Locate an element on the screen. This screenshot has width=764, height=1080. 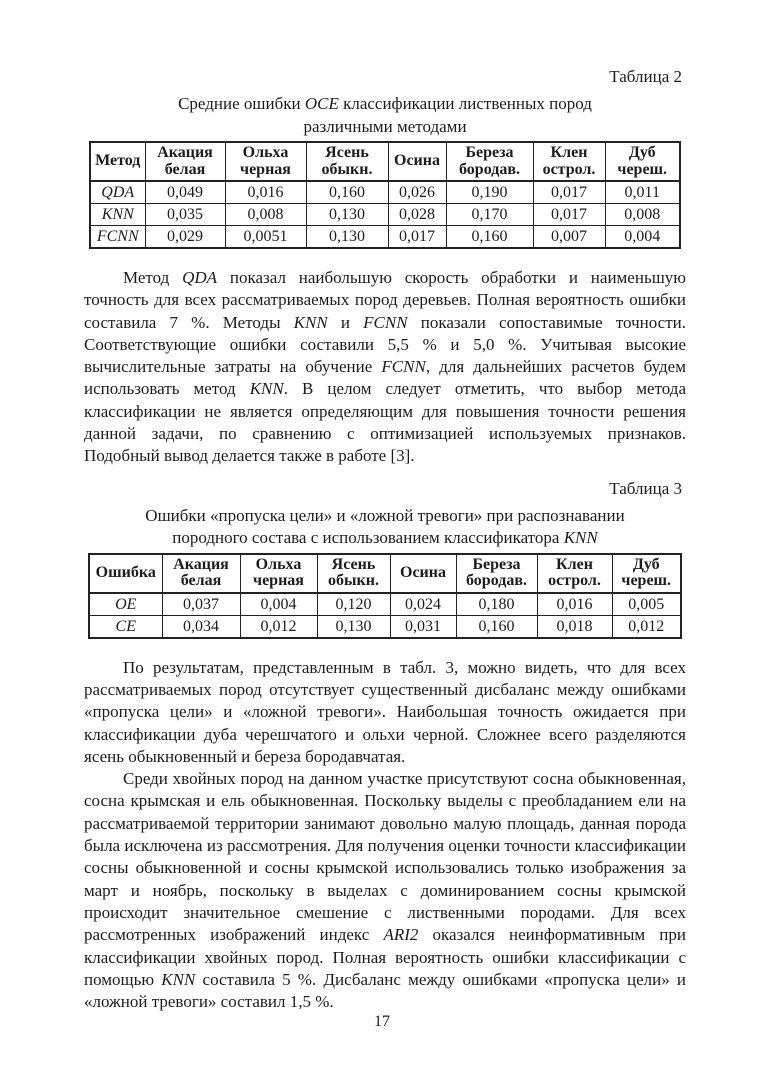
table-cell: 0,034 is located at coordinates (201, 626).